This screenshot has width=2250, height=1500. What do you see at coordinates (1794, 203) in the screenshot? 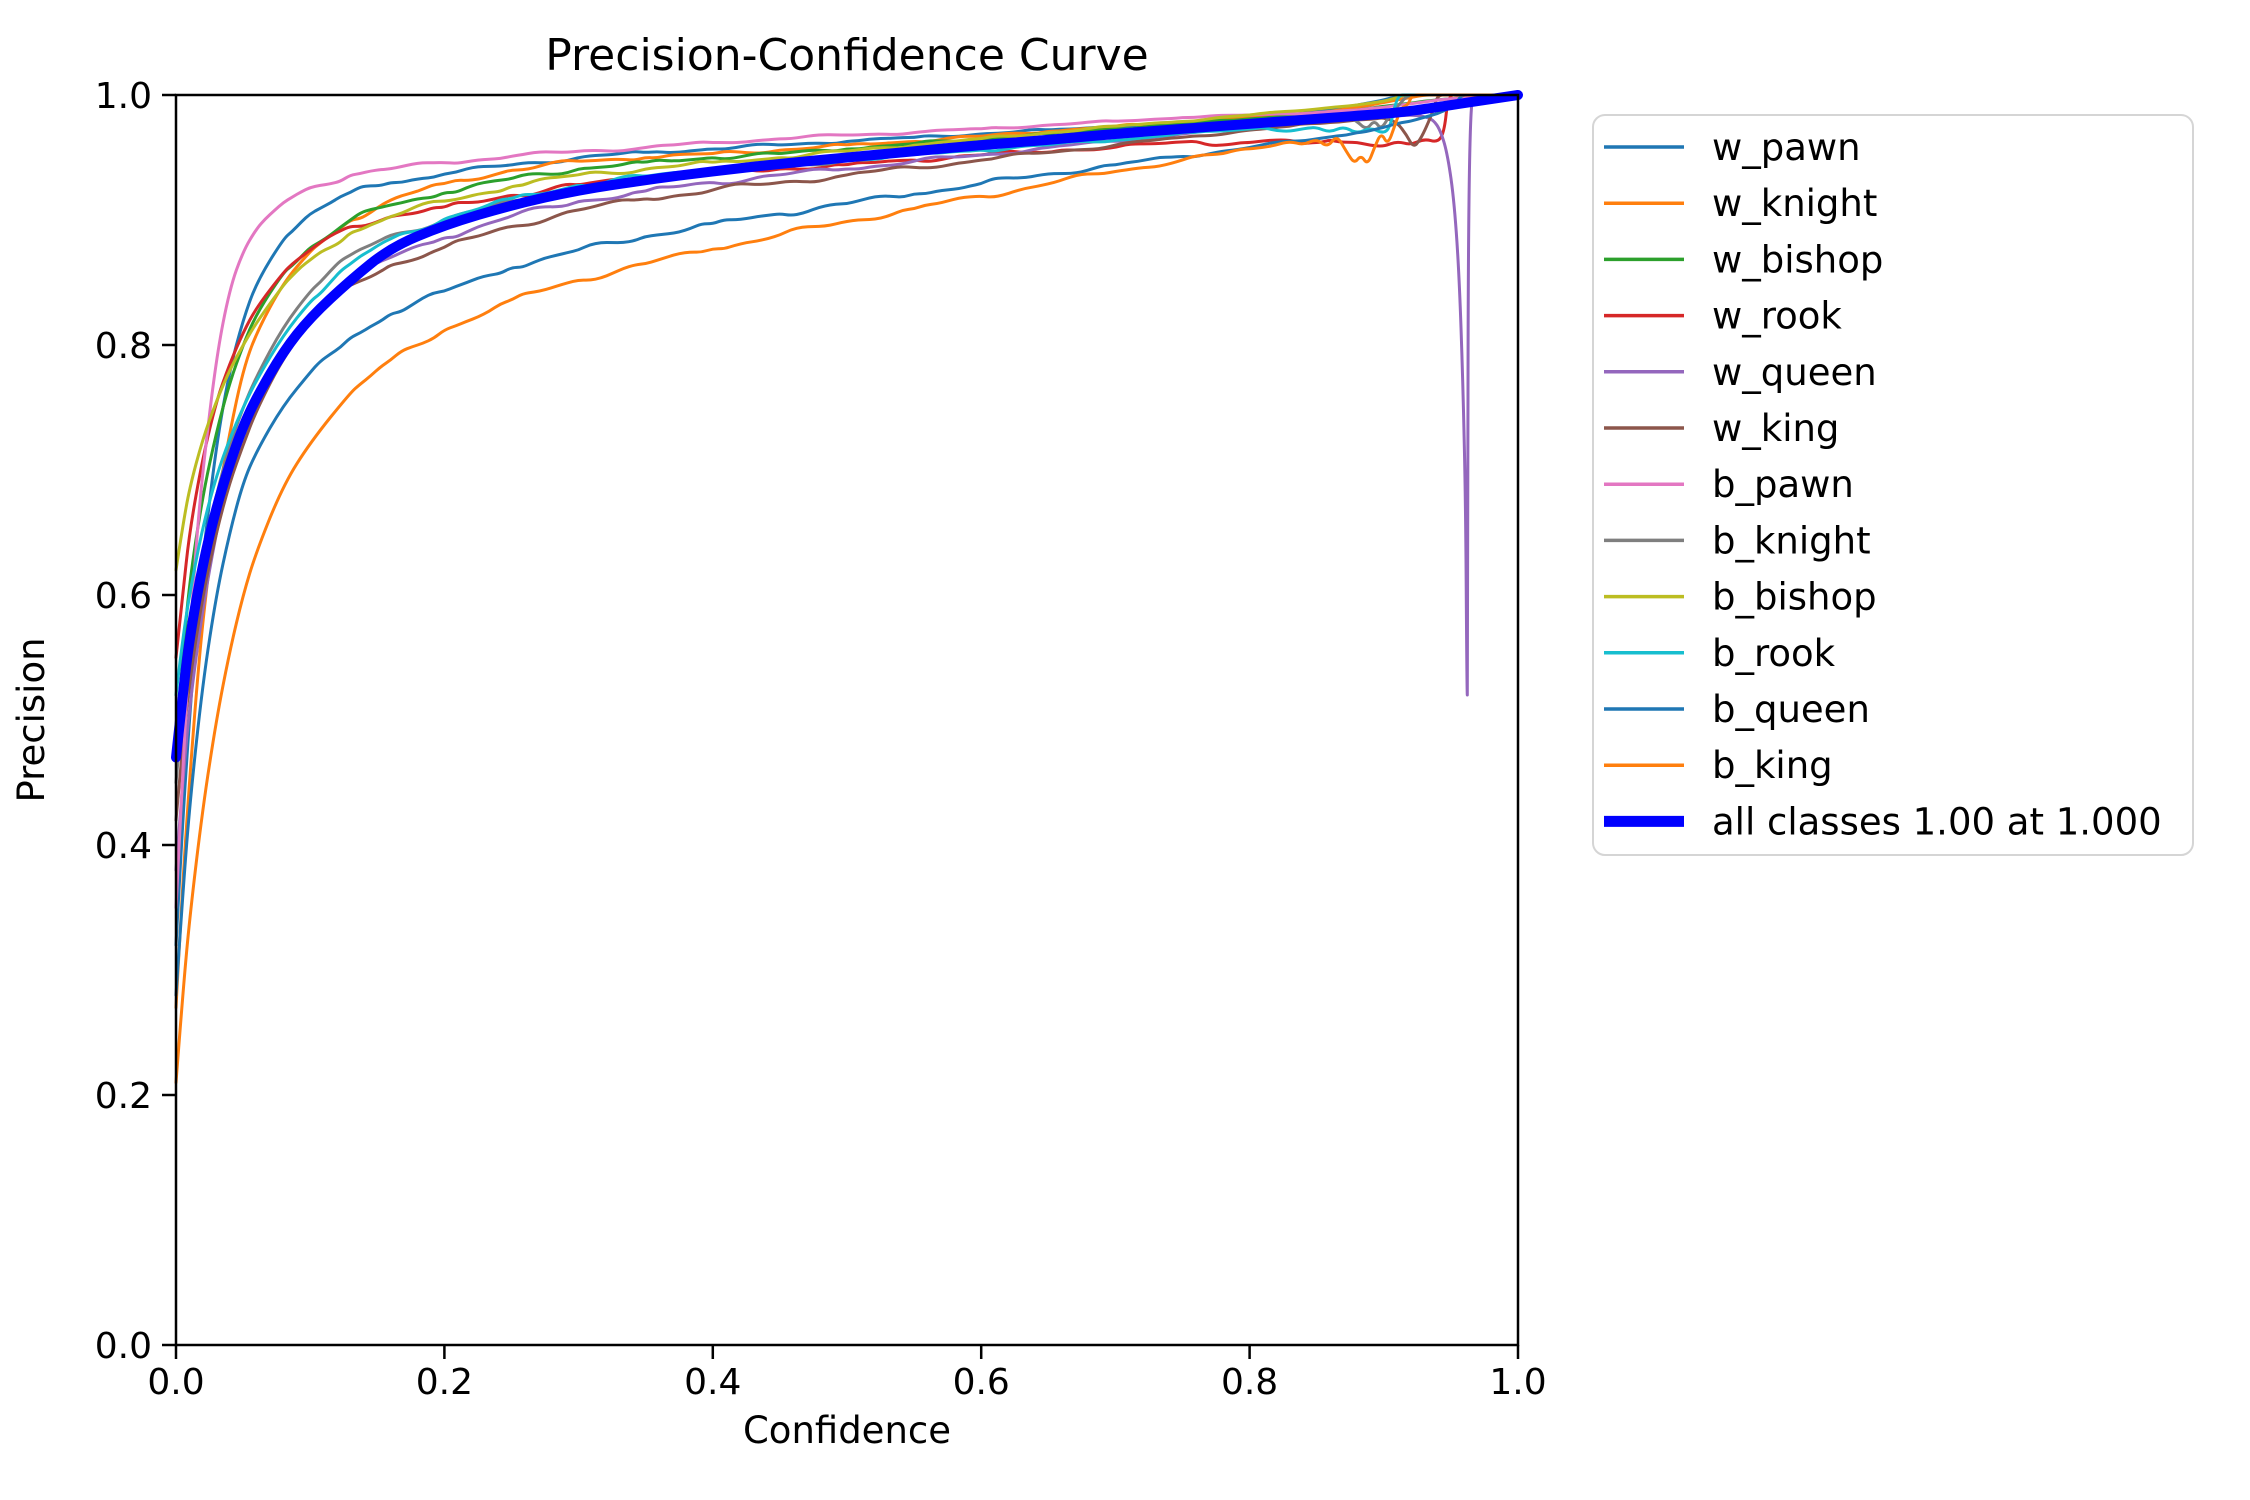
I see `legend-label: w_knight` at bounding box center [1794, 203].